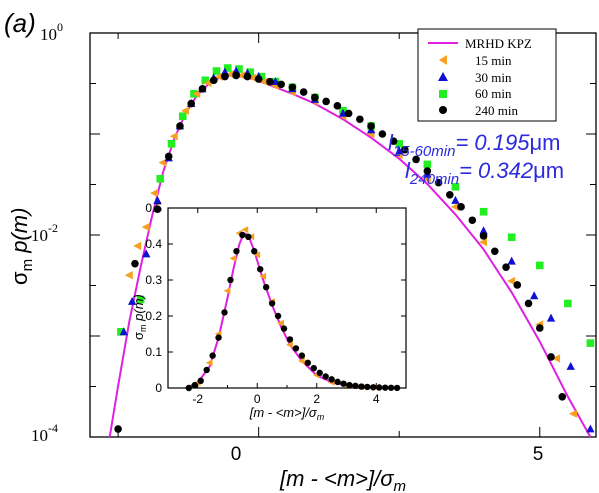  What do you see at coordinates (153, 280) in the screenshot?
I see `inset-y-tick-label: 0.3` at bounding box center [153, 280].